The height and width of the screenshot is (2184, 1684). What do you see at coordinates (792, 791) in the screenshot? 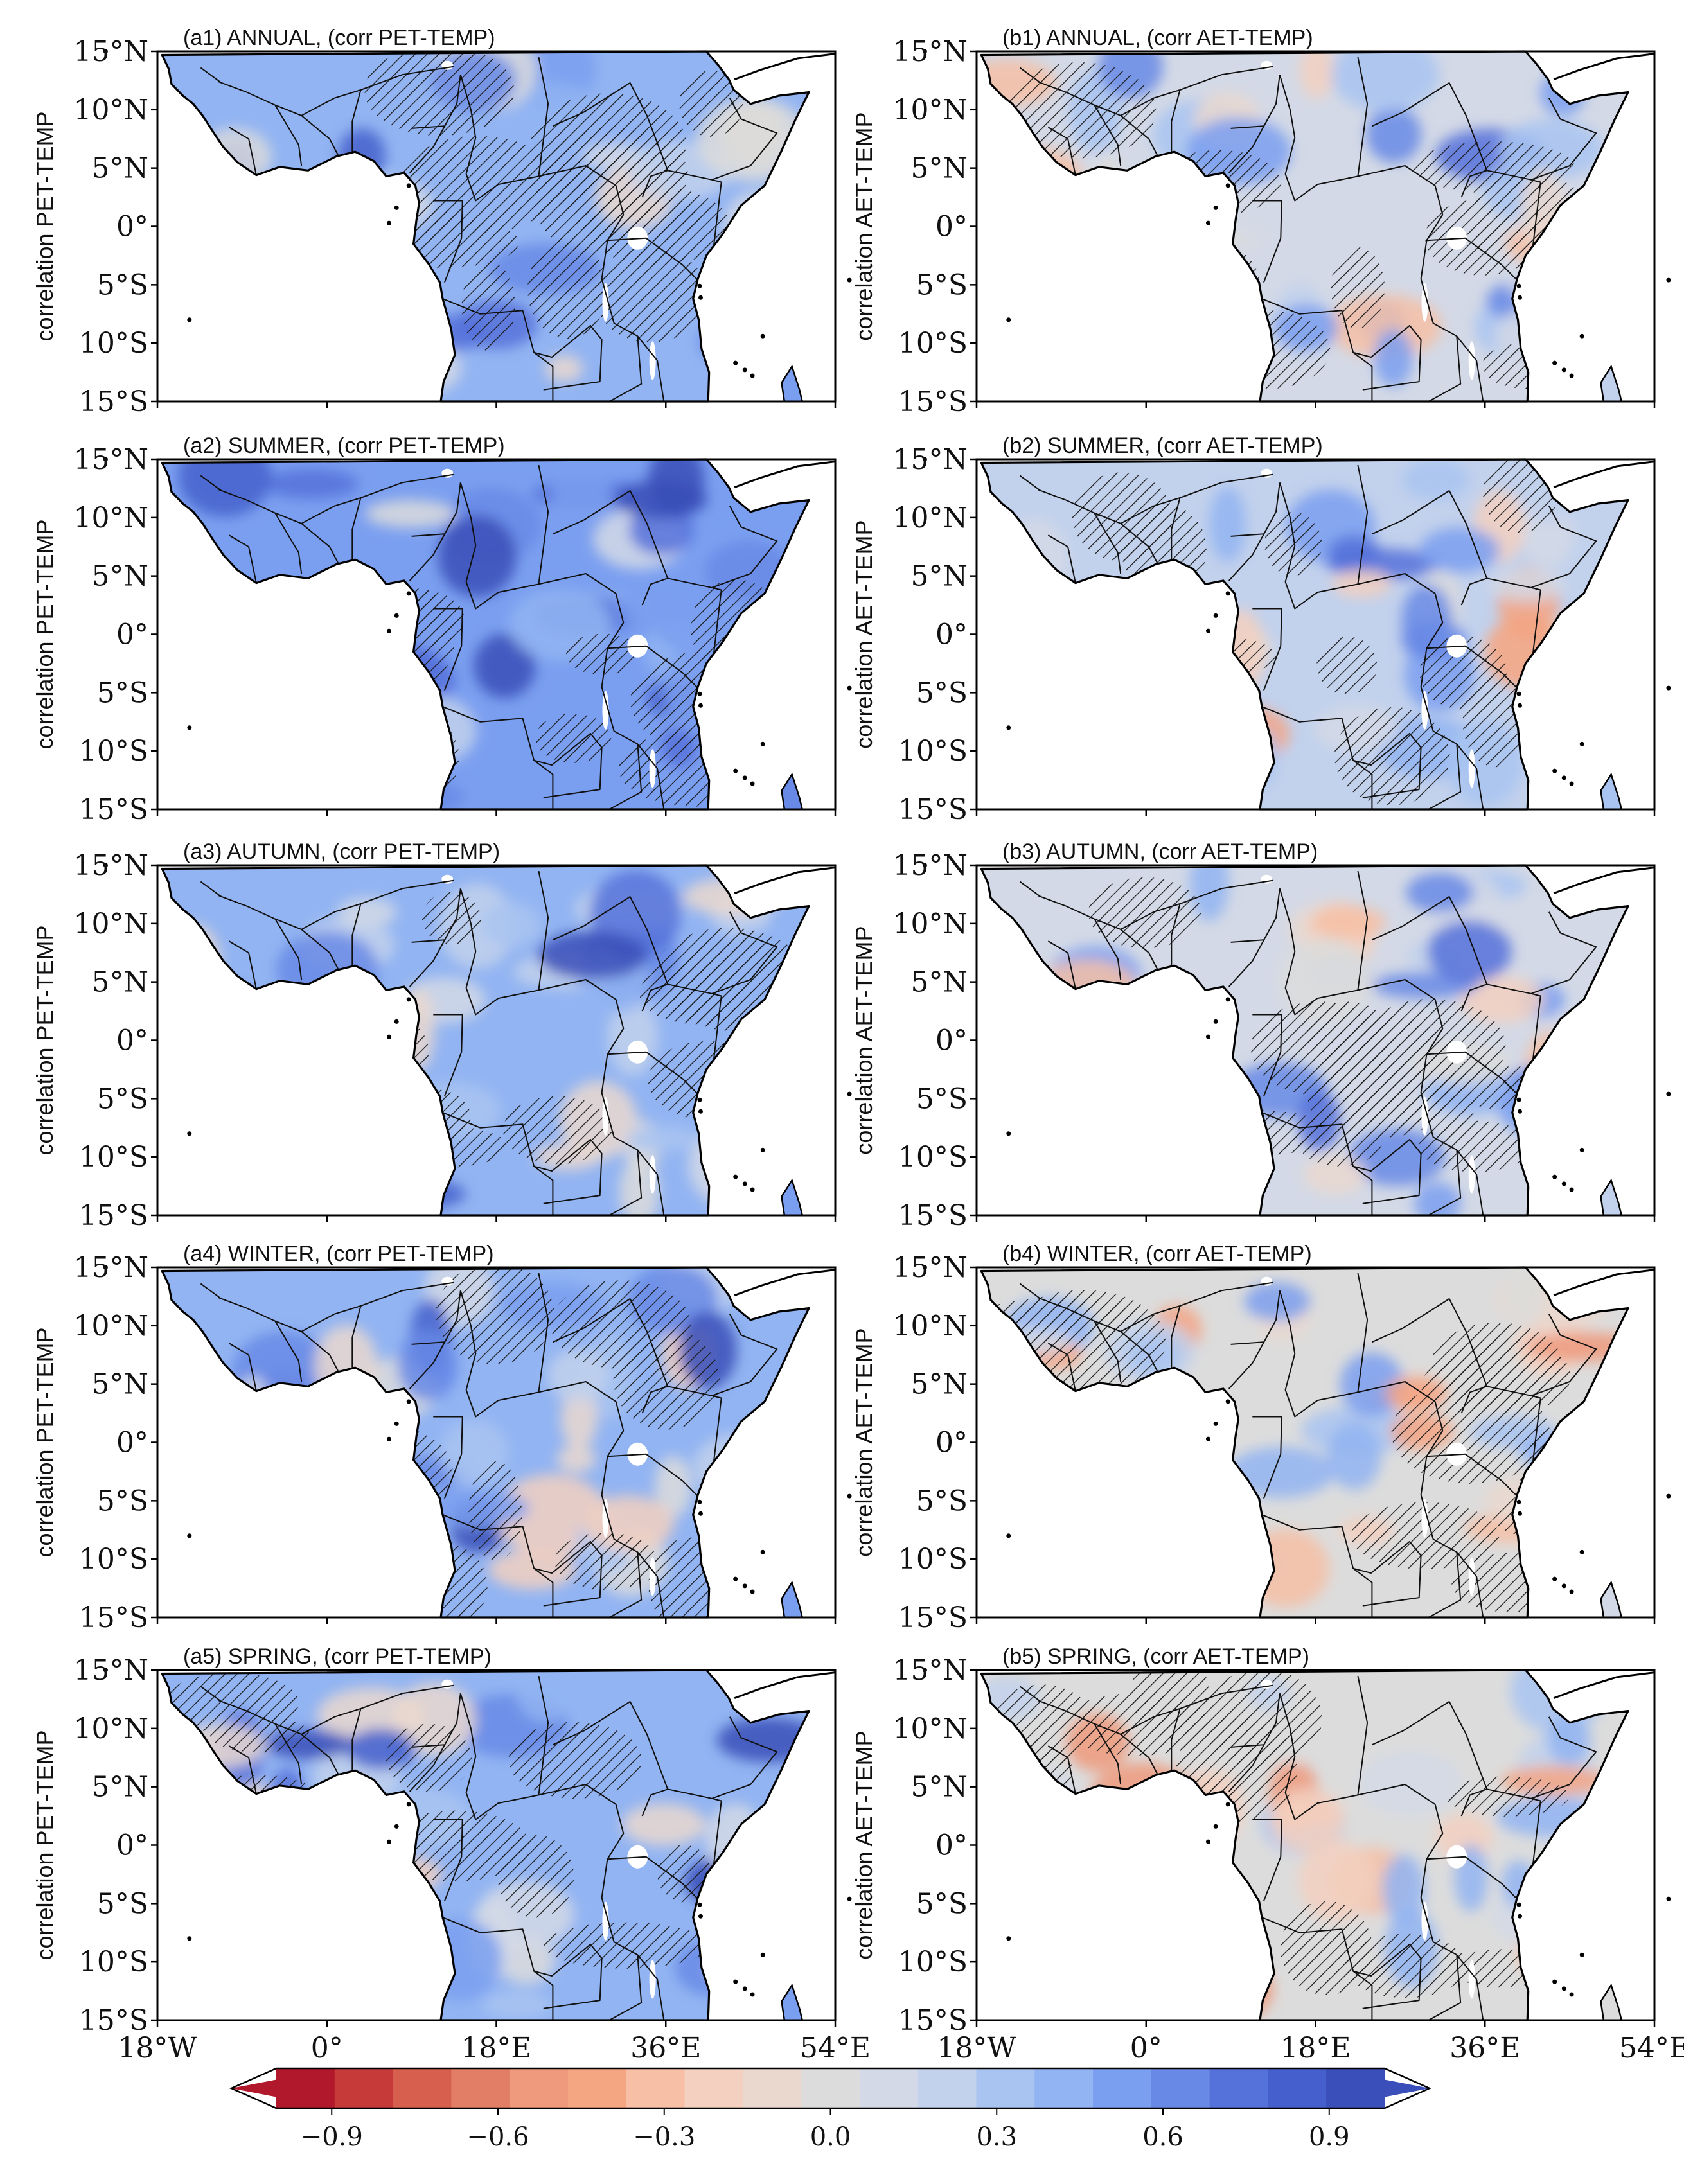
I see `madagascar` at bounding box center [792, 791].